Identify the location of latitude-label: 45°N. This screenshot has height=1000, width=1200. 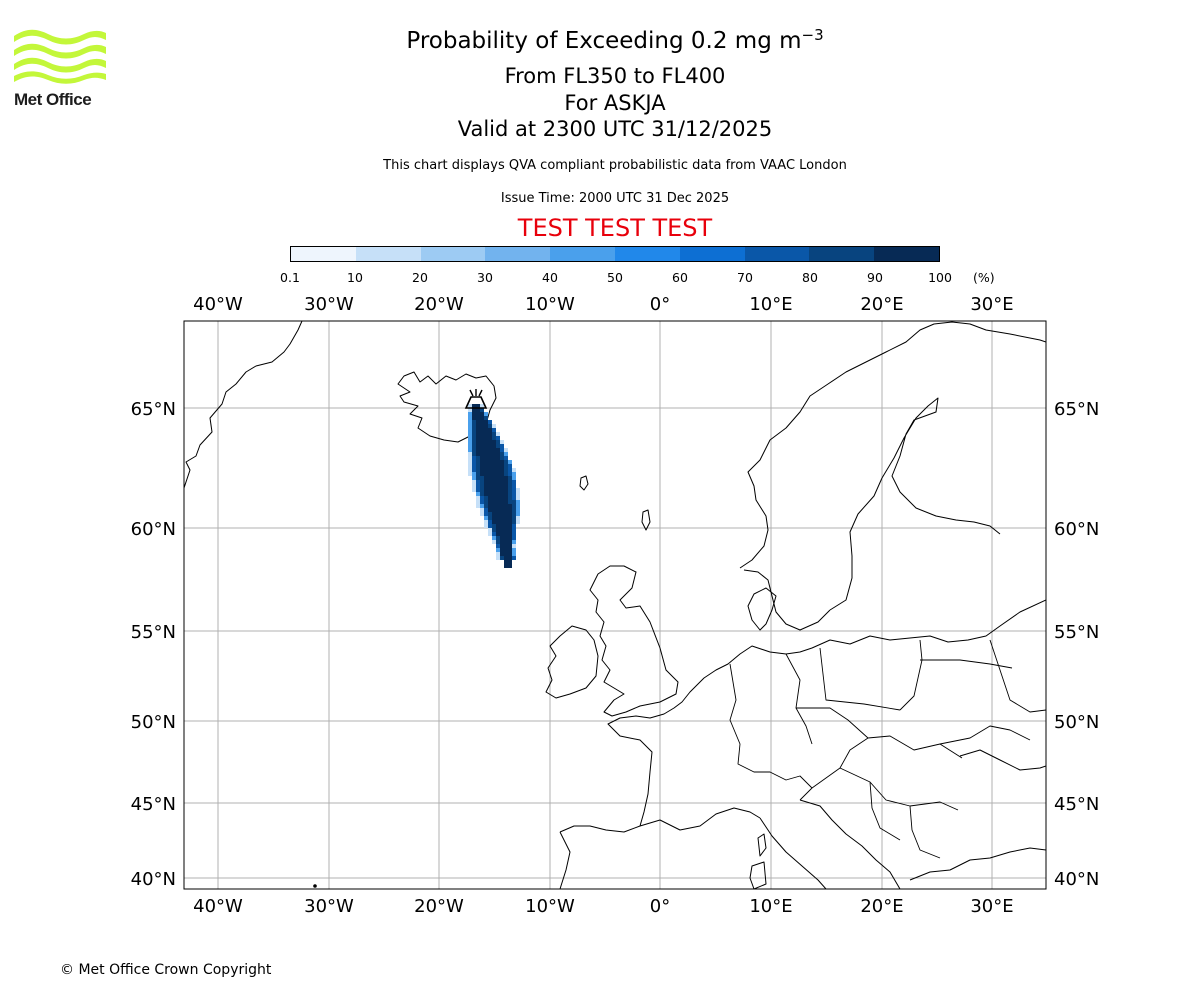
(153, 804).